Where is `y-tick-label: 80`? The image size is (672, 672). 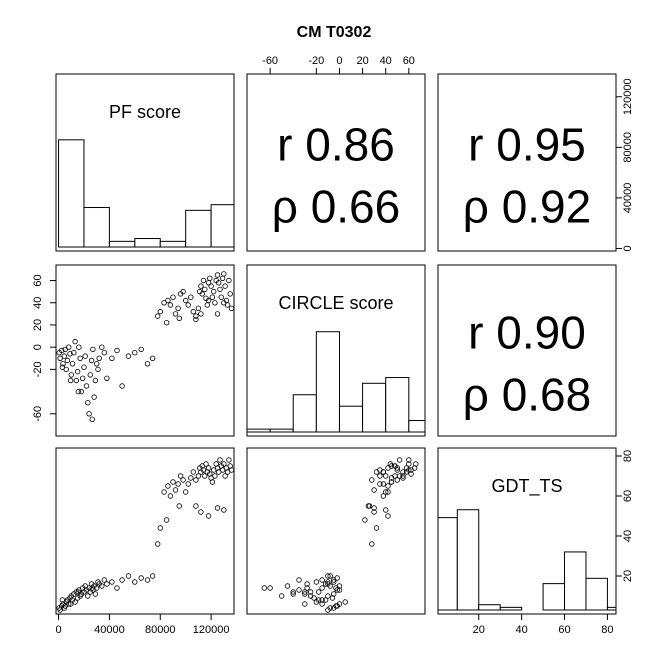 y-tick-label: 80 is located at coordinates (628, 456).